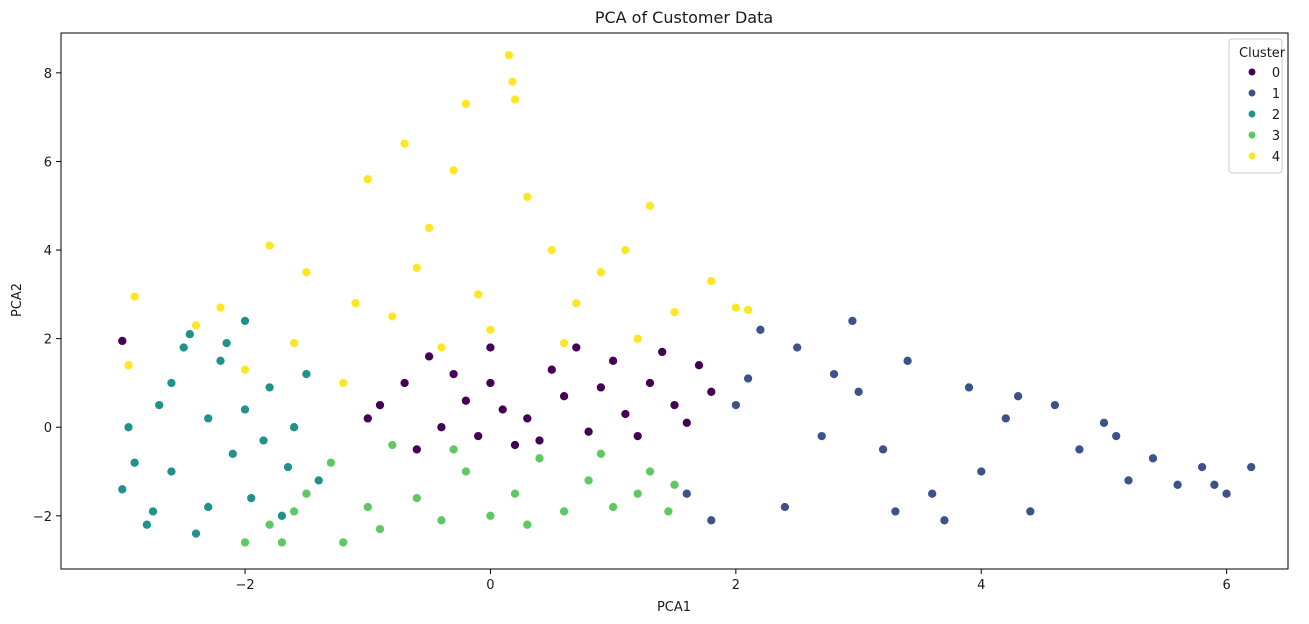 The height and width of the screenshot is (624, 1309). Describe the element at coordinates (981, 585) in the screenshot. I see `x-tick-label: 4` at that location.